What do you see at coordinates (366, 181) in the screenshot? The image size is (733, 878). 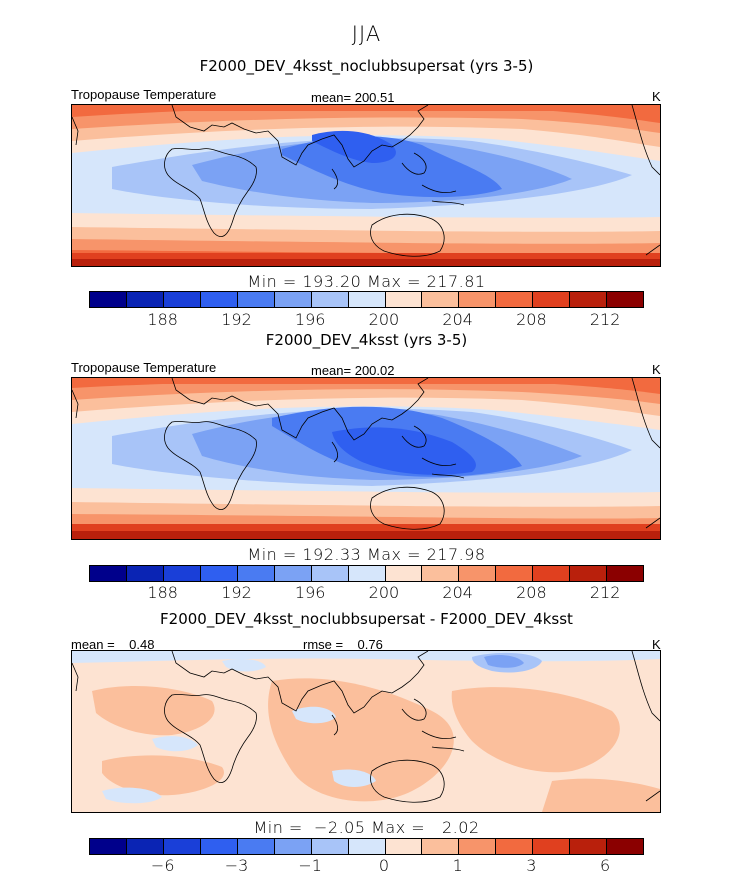 I see `panel1-coastlines` at bounding box center [366, 181].